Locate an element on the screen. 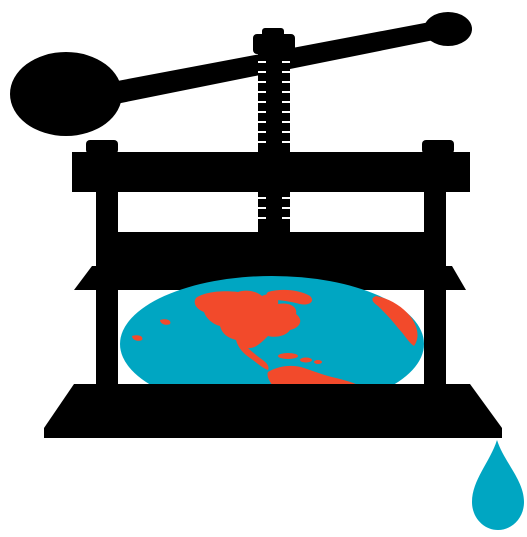 The image size is (527, 537). screw-threads is located at coordinates (274, 140).